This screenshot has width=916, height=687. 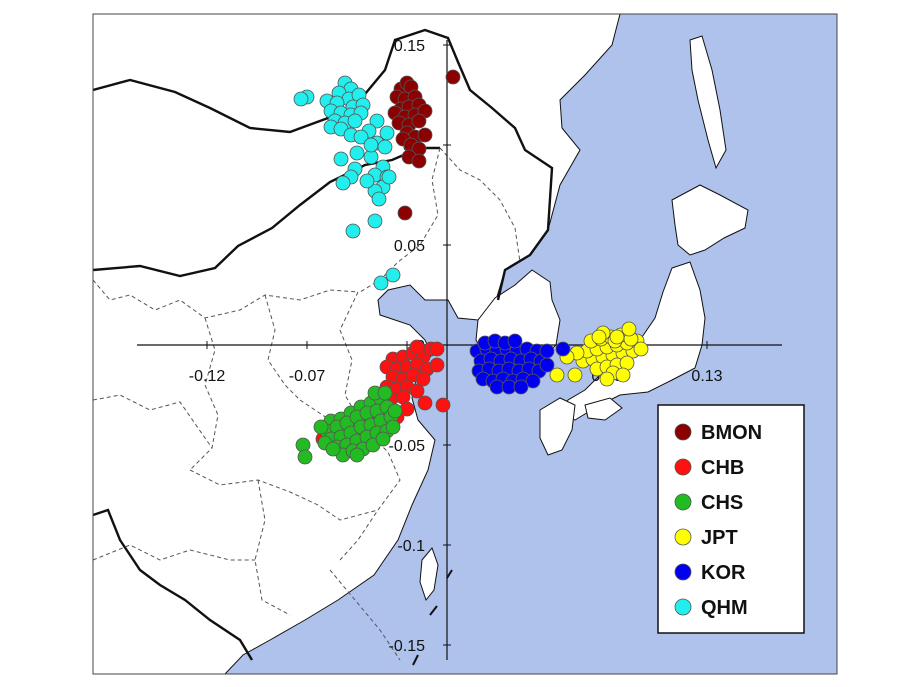 What do you see at coordinates (683, 572) in the screenshot?
I see `legend-marker-kor` at bounding box center [683, 572].